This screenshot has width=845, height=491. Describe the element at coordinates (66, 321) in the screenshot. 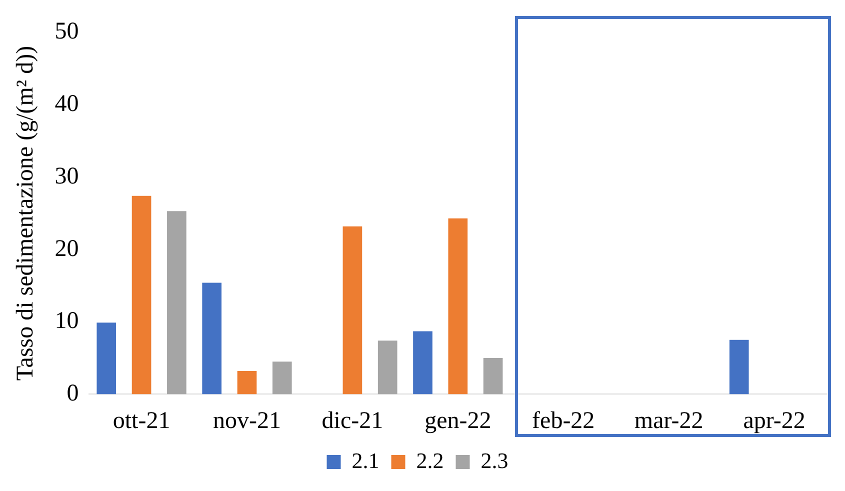

I see `y-tick-label: 10` at that location.